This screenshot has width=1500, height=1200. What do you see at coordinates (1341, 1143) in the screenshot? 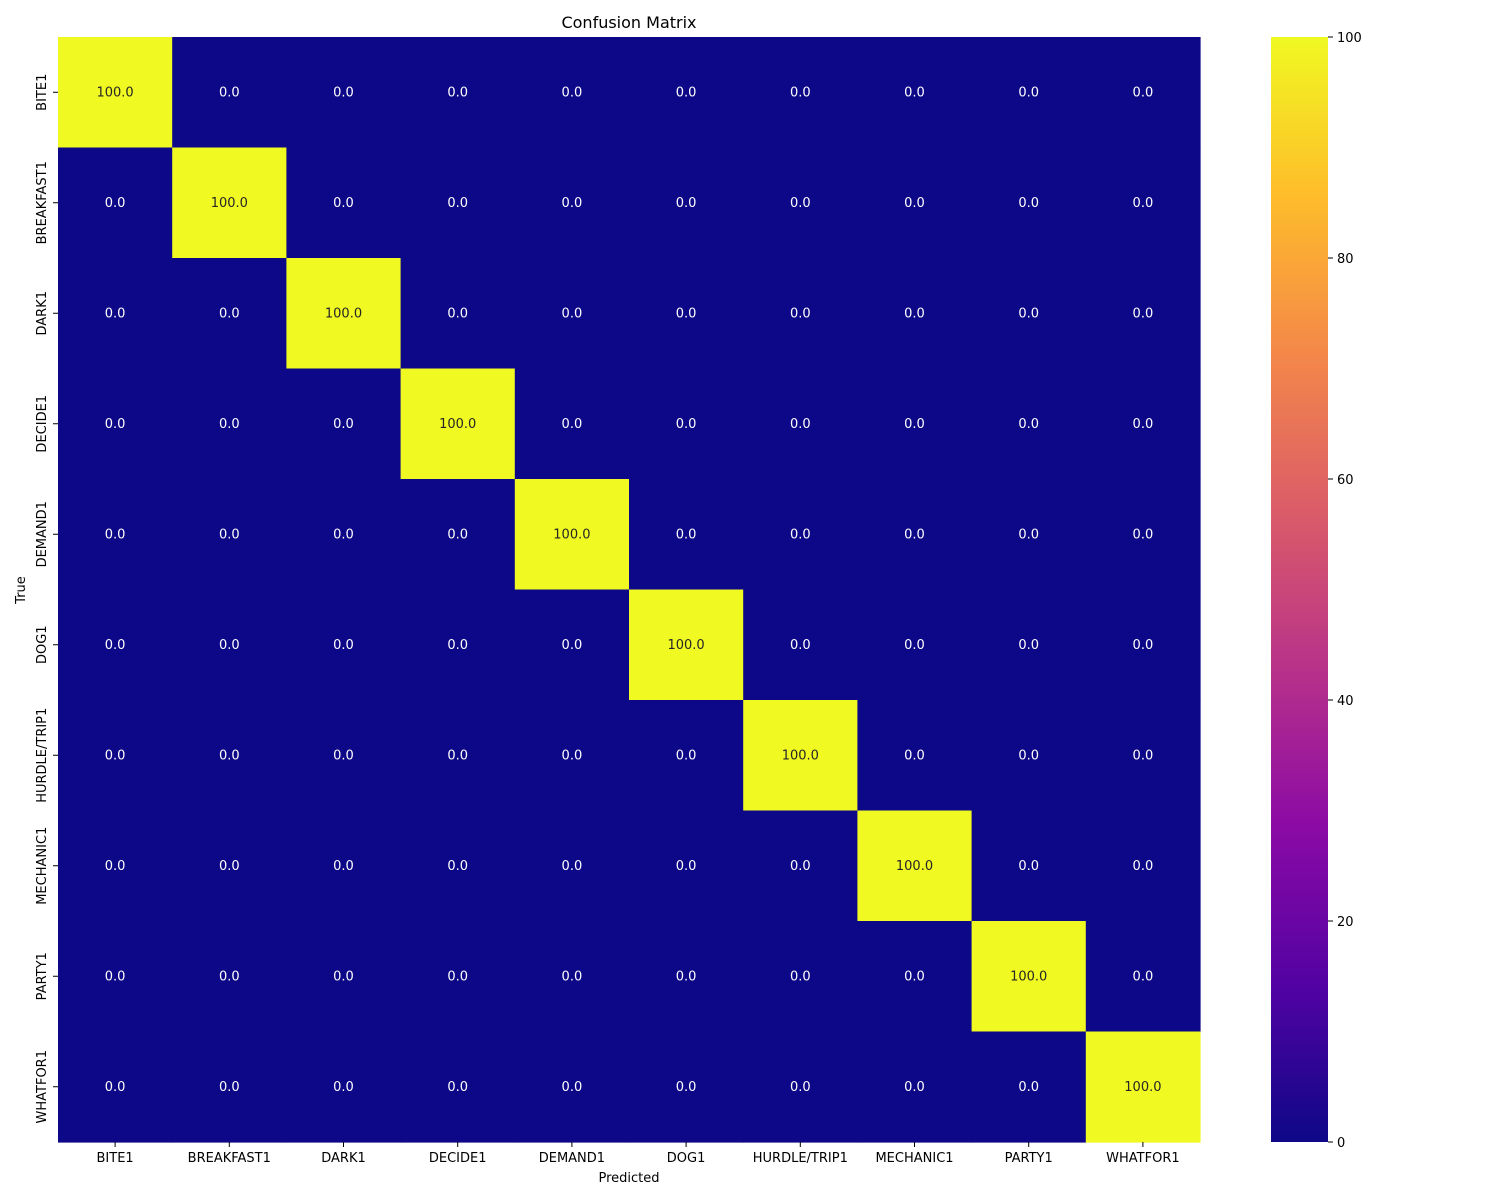
I see `colorbar-tick-label: 0` at bounding box center [1341, 1143].